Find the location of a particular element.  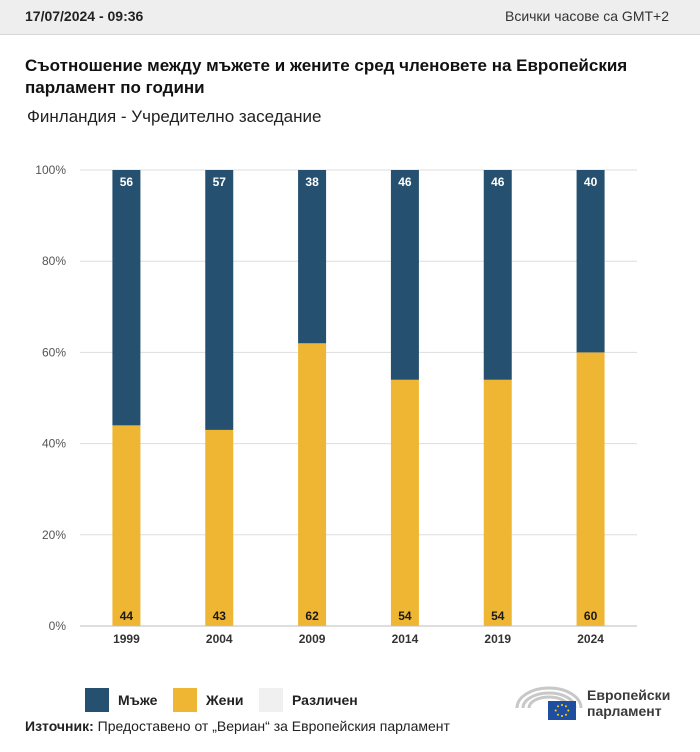

x-tick-label: 2019 is located at coordinates (497, 639).